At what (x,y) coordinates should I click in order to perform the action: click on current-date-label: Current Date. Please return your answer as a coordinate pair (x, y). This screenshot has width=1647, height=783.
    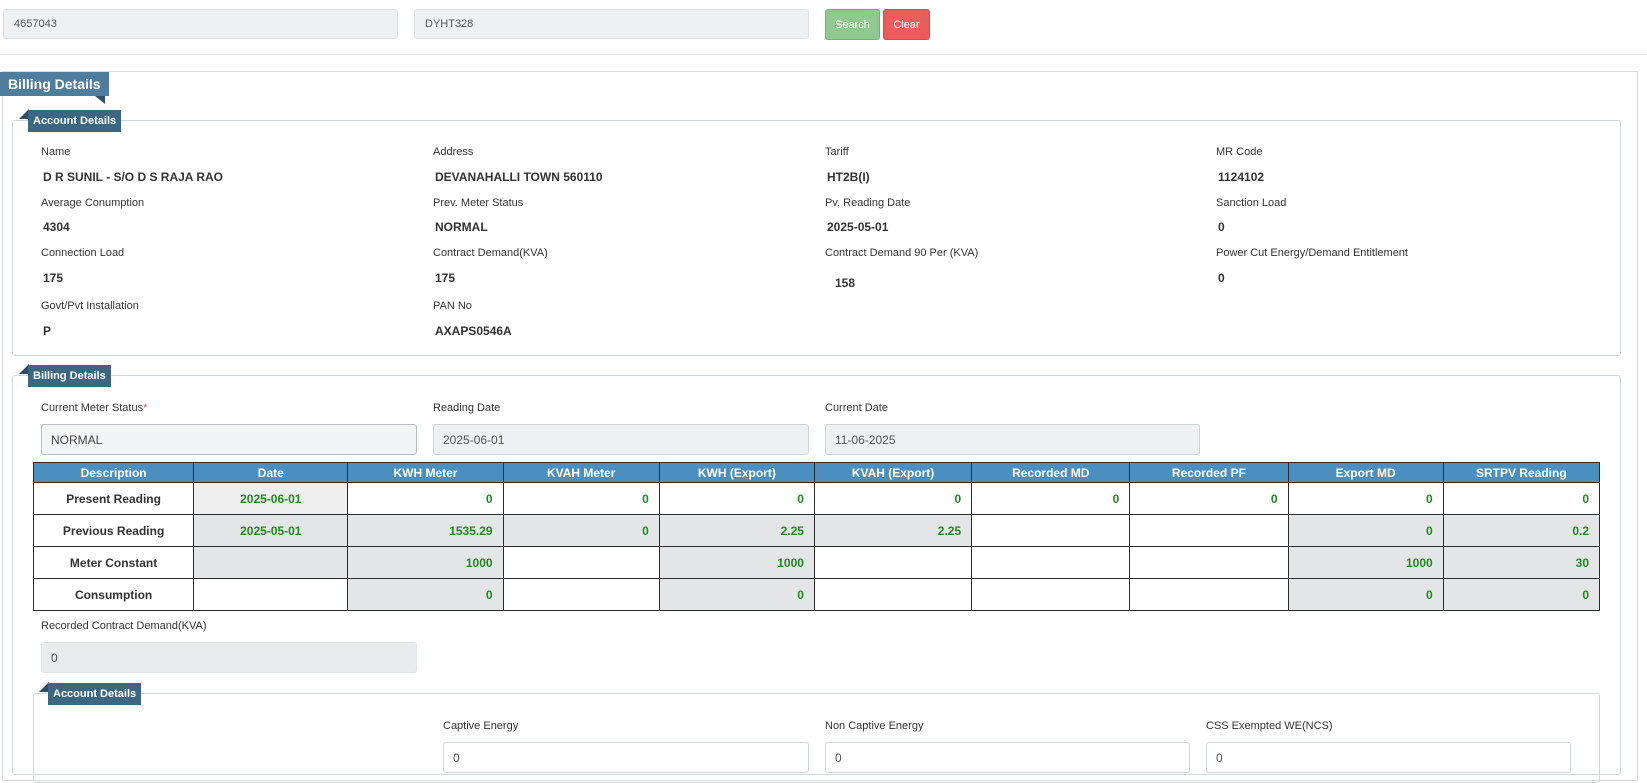
    Looking at the image, I should click on (856, 408).